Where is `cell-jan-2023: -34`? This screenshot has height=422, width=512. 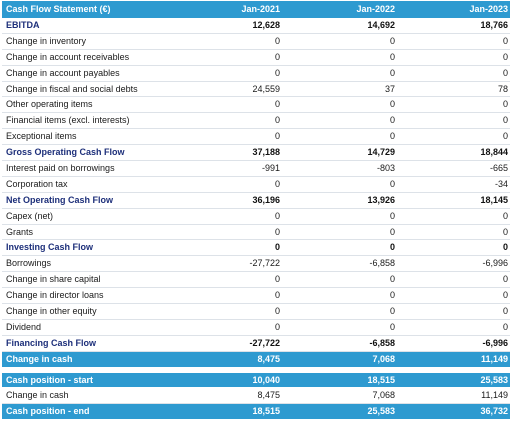 cell-jan-2023: -34 is located at coordinates (501, 183).